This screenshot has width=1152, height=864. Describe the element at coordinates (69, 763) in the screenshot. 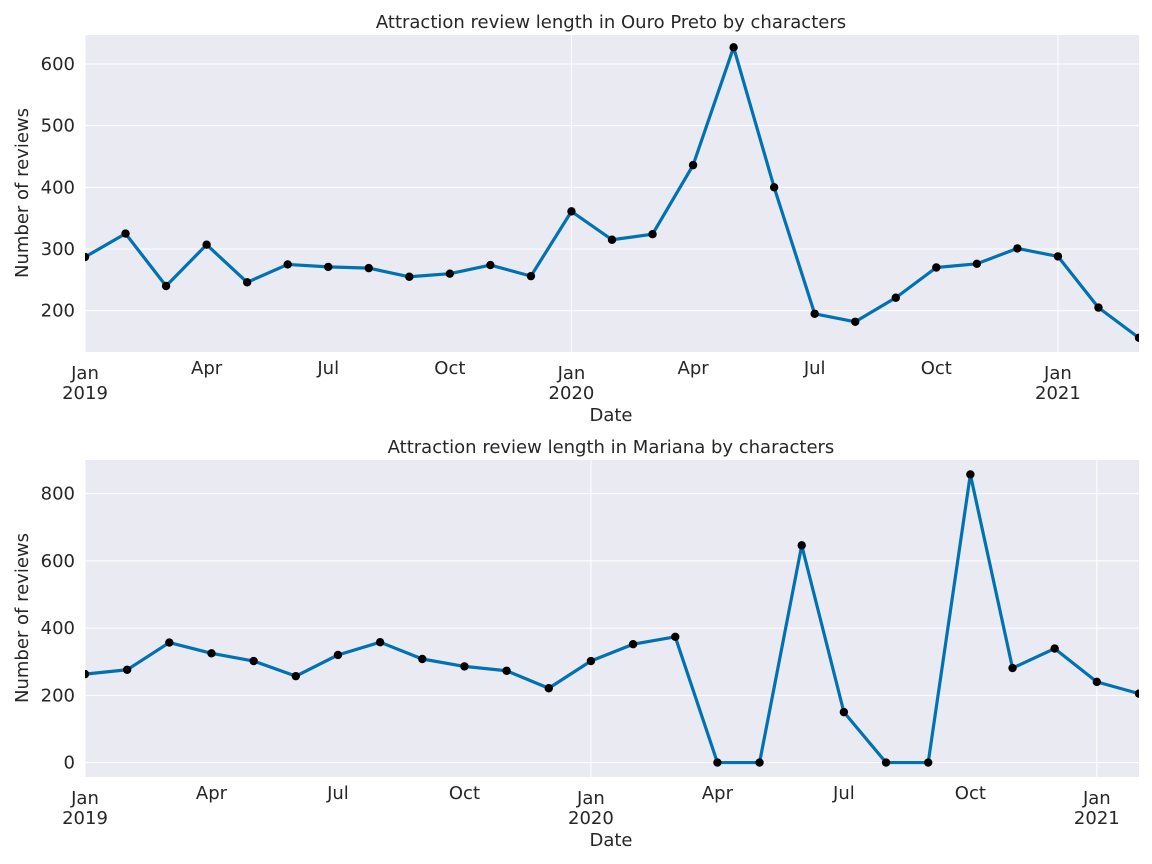

I see `y-tick-label: 0` at that location.